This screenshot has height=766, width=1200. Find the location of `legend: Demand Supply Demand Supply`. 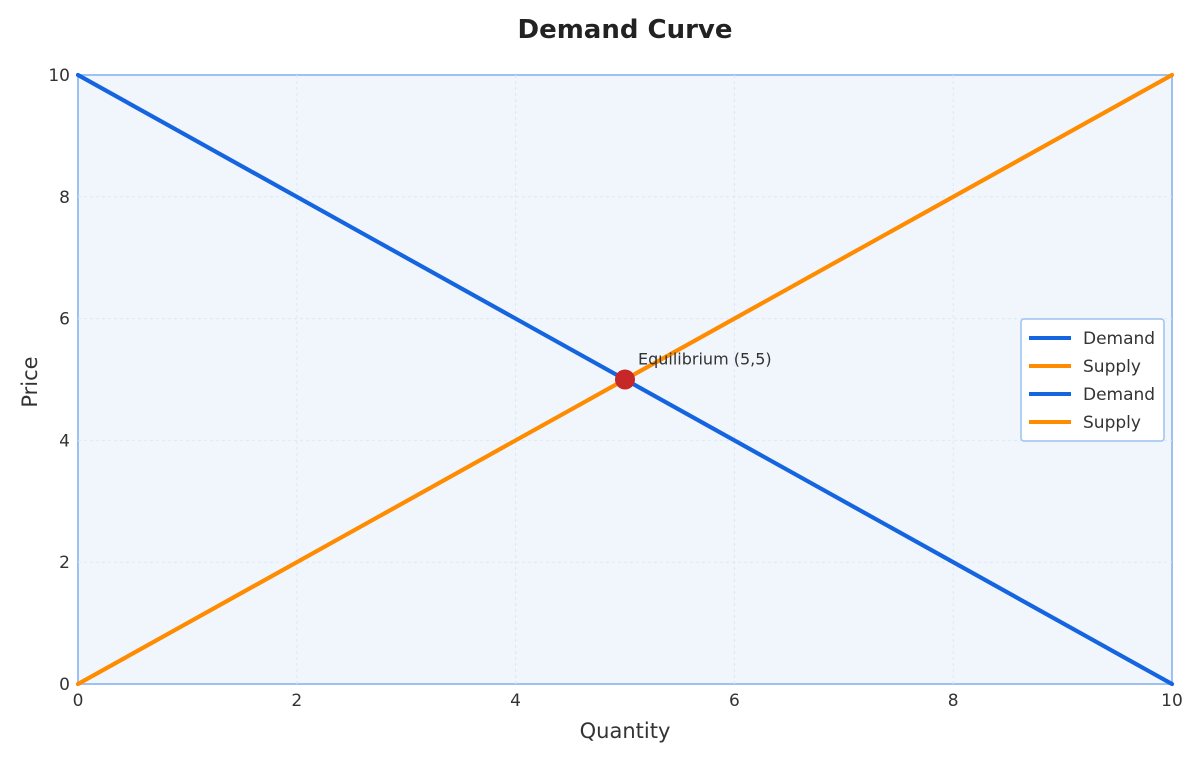

legend: Demand Supply Demand Supply is located at coordinates (1092, 380).